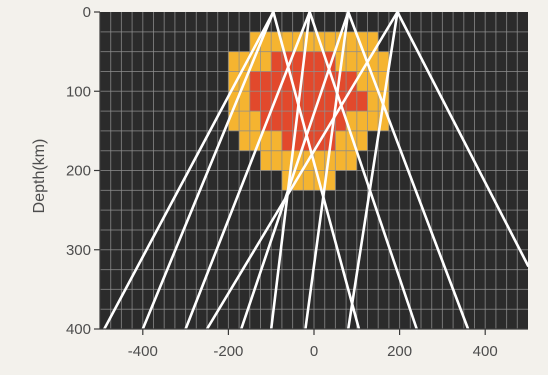  I want to click on x-tick-label: -200, so click(228, 351).